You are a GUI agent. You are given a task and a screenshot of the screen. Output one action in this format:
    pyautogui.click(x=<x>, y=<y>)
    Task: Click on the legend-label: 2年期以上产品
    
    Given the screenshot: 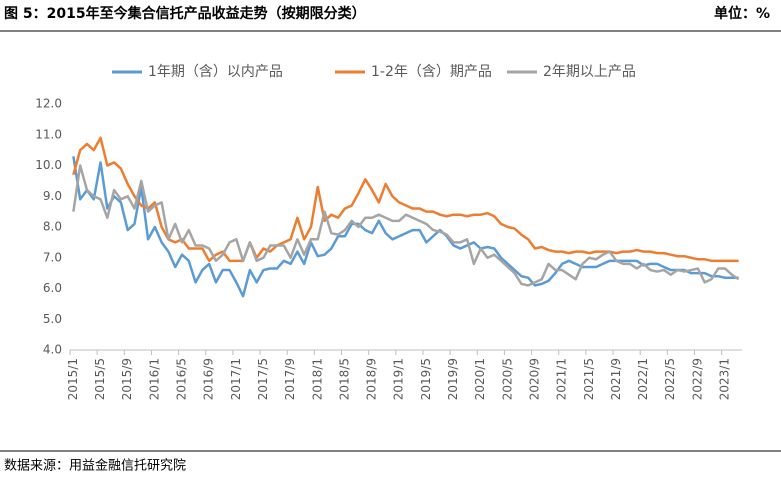 What is the action you would take?
    pyautogui.click(x=589, y=72)
    